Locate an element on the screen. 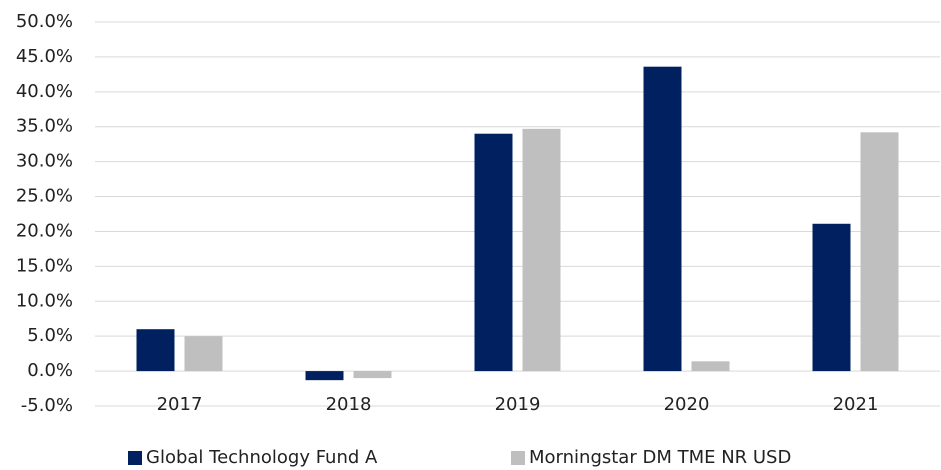 This screenshot has height=470, width=941. legend-label: Morningstar DM TME NR USD is located at coordinates (660, 457).